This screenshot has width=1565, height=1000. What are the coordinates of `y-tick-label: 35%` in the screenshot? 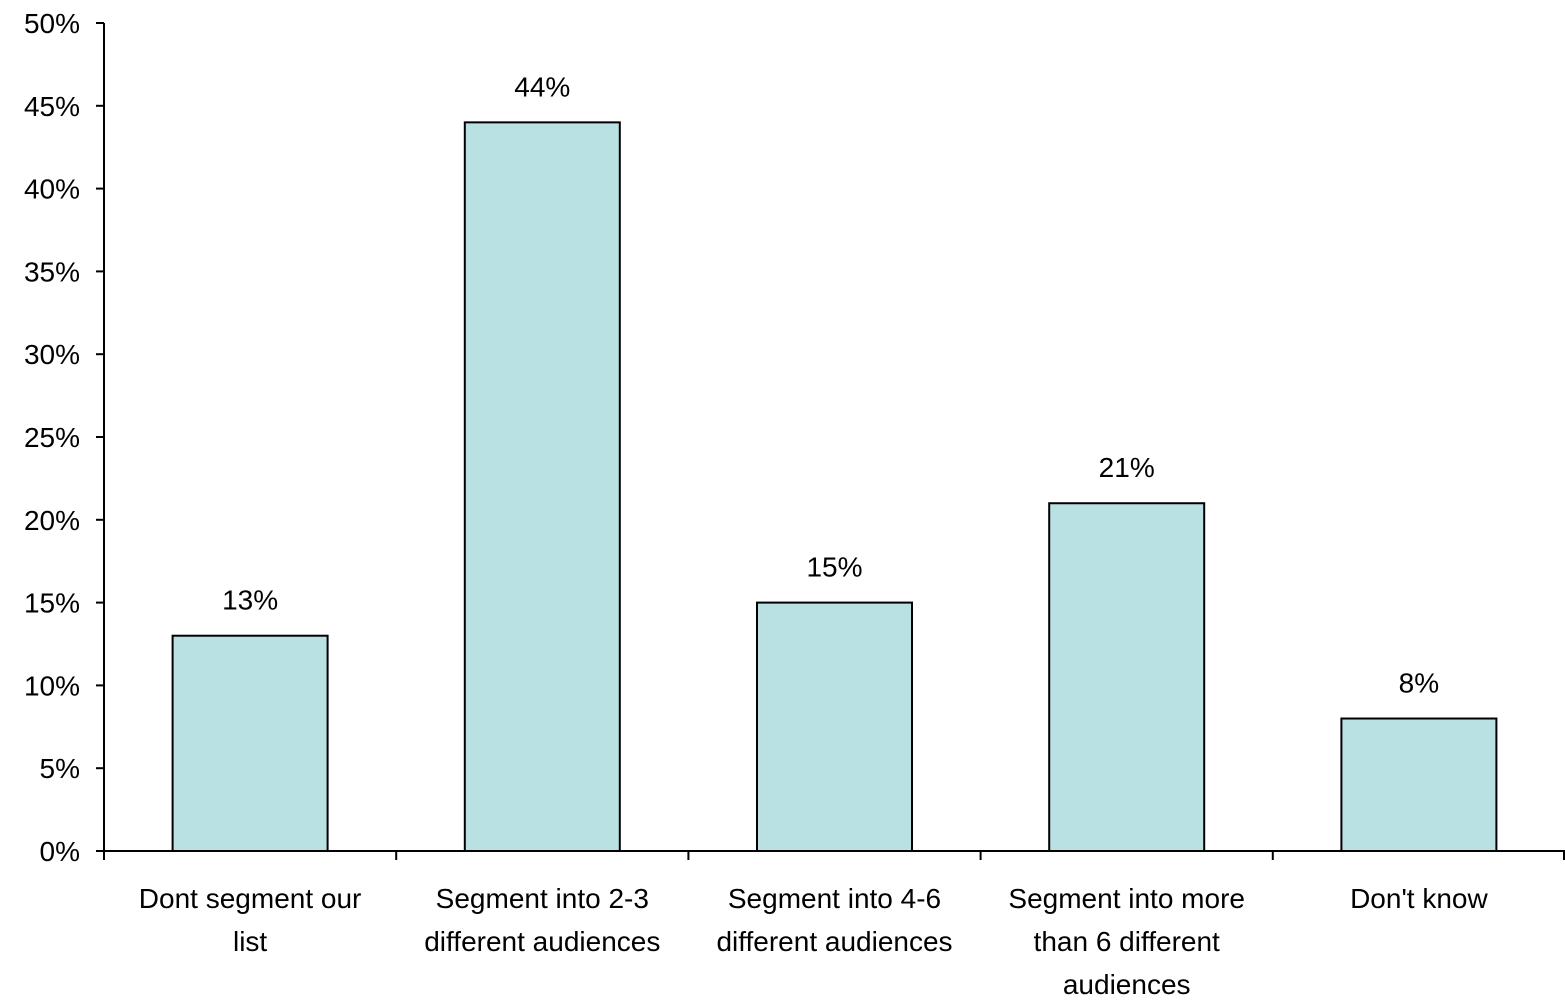 It's located at (52, 271).